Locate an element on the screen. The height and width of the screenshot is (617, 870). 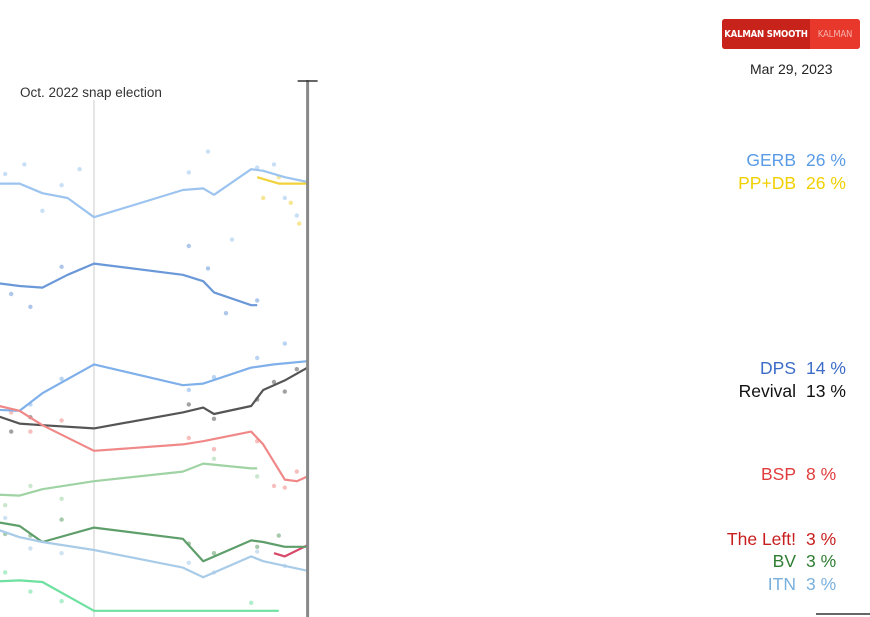
trend-line-gerb is located at coordinates (154, 193).